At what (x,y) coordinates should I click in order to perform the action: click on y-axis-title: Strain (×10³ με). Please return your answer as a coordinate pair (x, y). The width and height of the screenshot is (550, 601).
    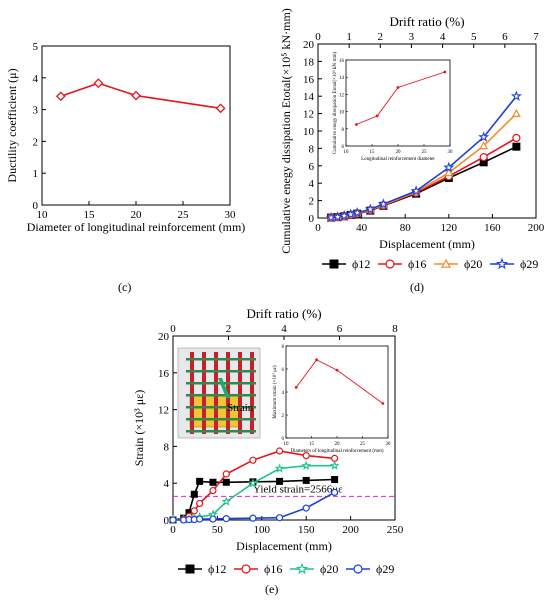
    Looking at the image, I should click on (139, 428).